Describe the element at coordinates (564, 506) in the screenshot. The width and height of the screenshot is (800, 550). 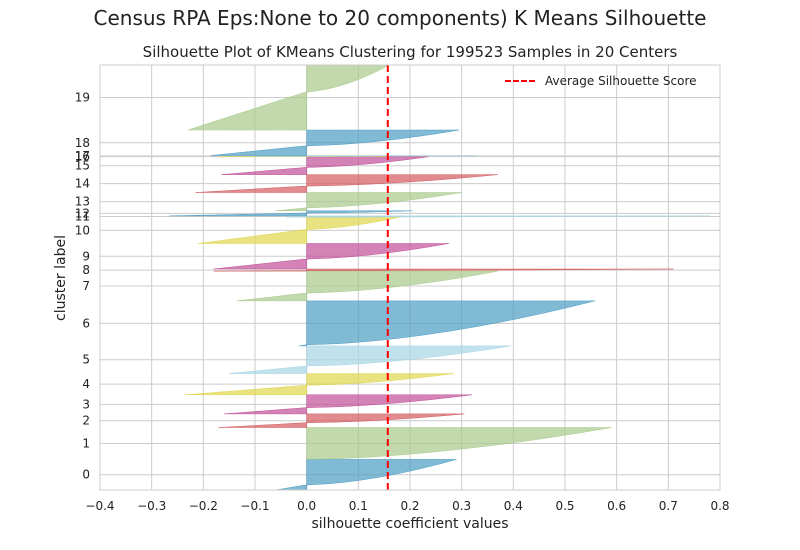
I see `x-tick-label: 0.5` at that location.